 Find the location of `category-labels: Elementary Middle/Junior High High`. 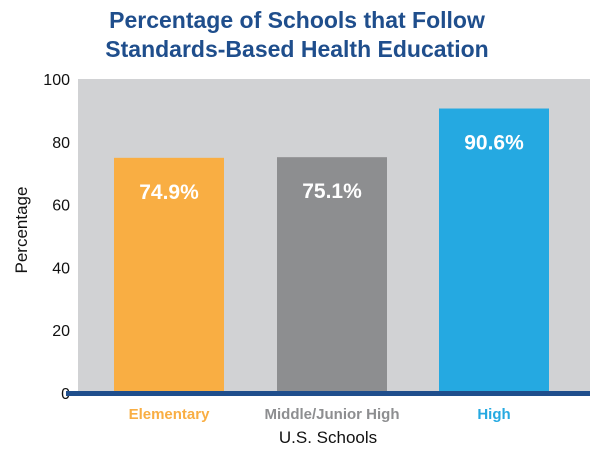

category-labels: Elementary Middle/Junior High High is located at coordinates (320, 414).